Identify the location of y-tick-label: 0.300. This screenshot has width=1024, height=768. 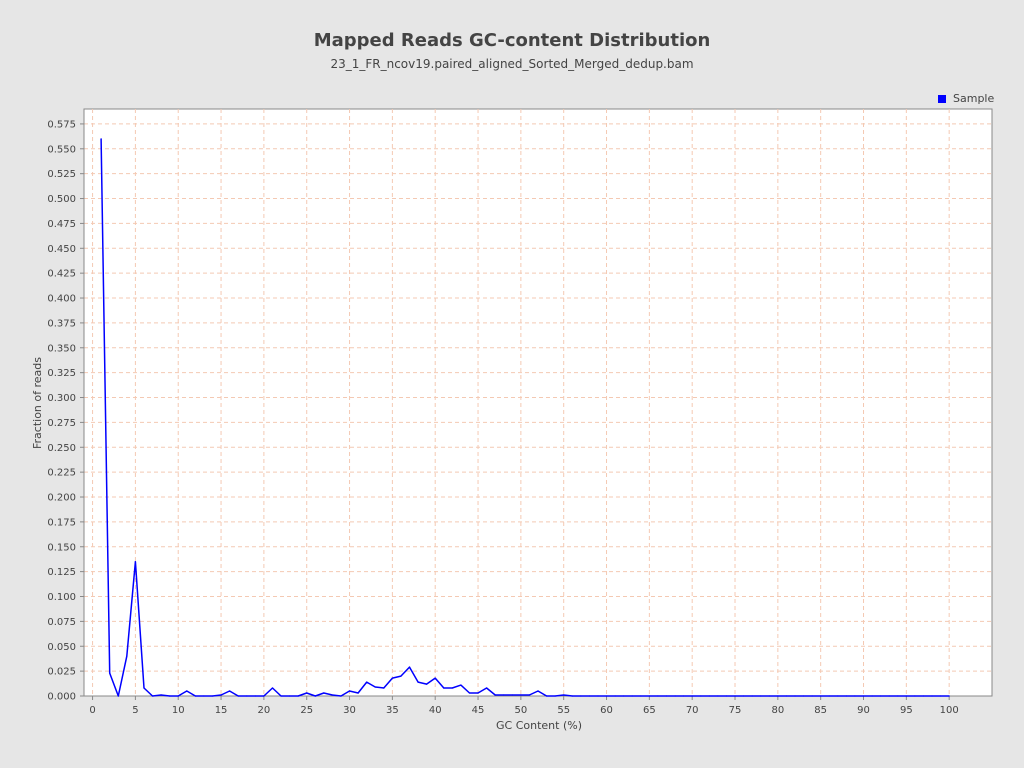
(61, 398).